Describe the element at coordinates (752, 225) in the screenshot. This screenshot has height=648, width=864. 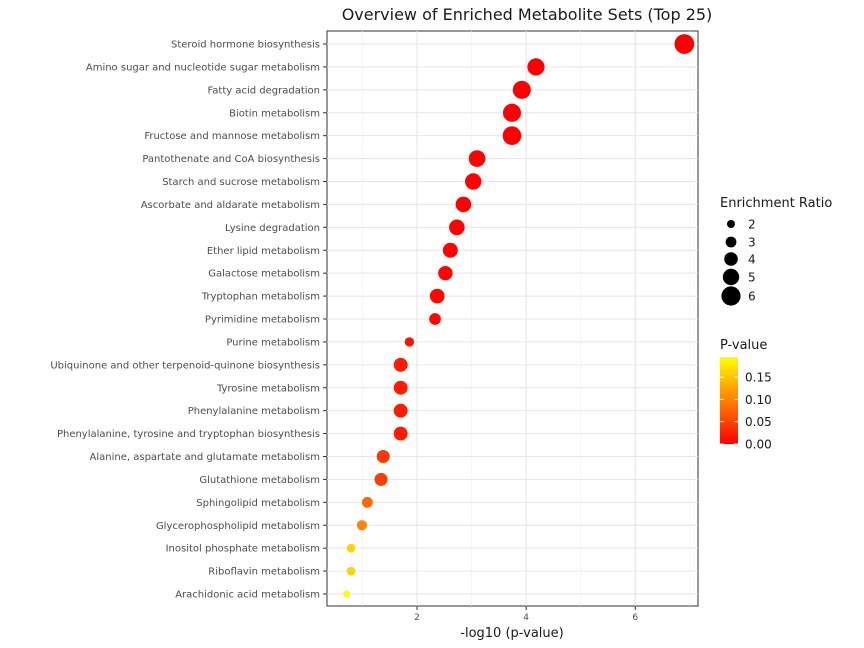
I see `size-legend-label: 2` at that location.